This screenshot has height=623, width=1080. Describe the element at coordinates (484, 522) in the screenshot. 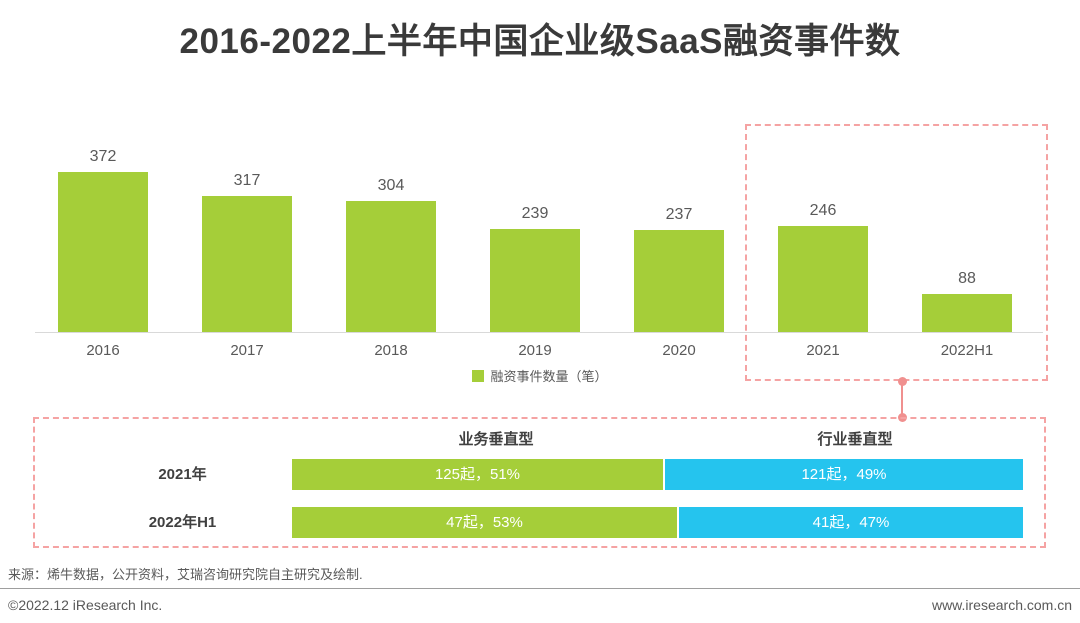

I see `segment-business-vertical: 47起，53%` at that location.